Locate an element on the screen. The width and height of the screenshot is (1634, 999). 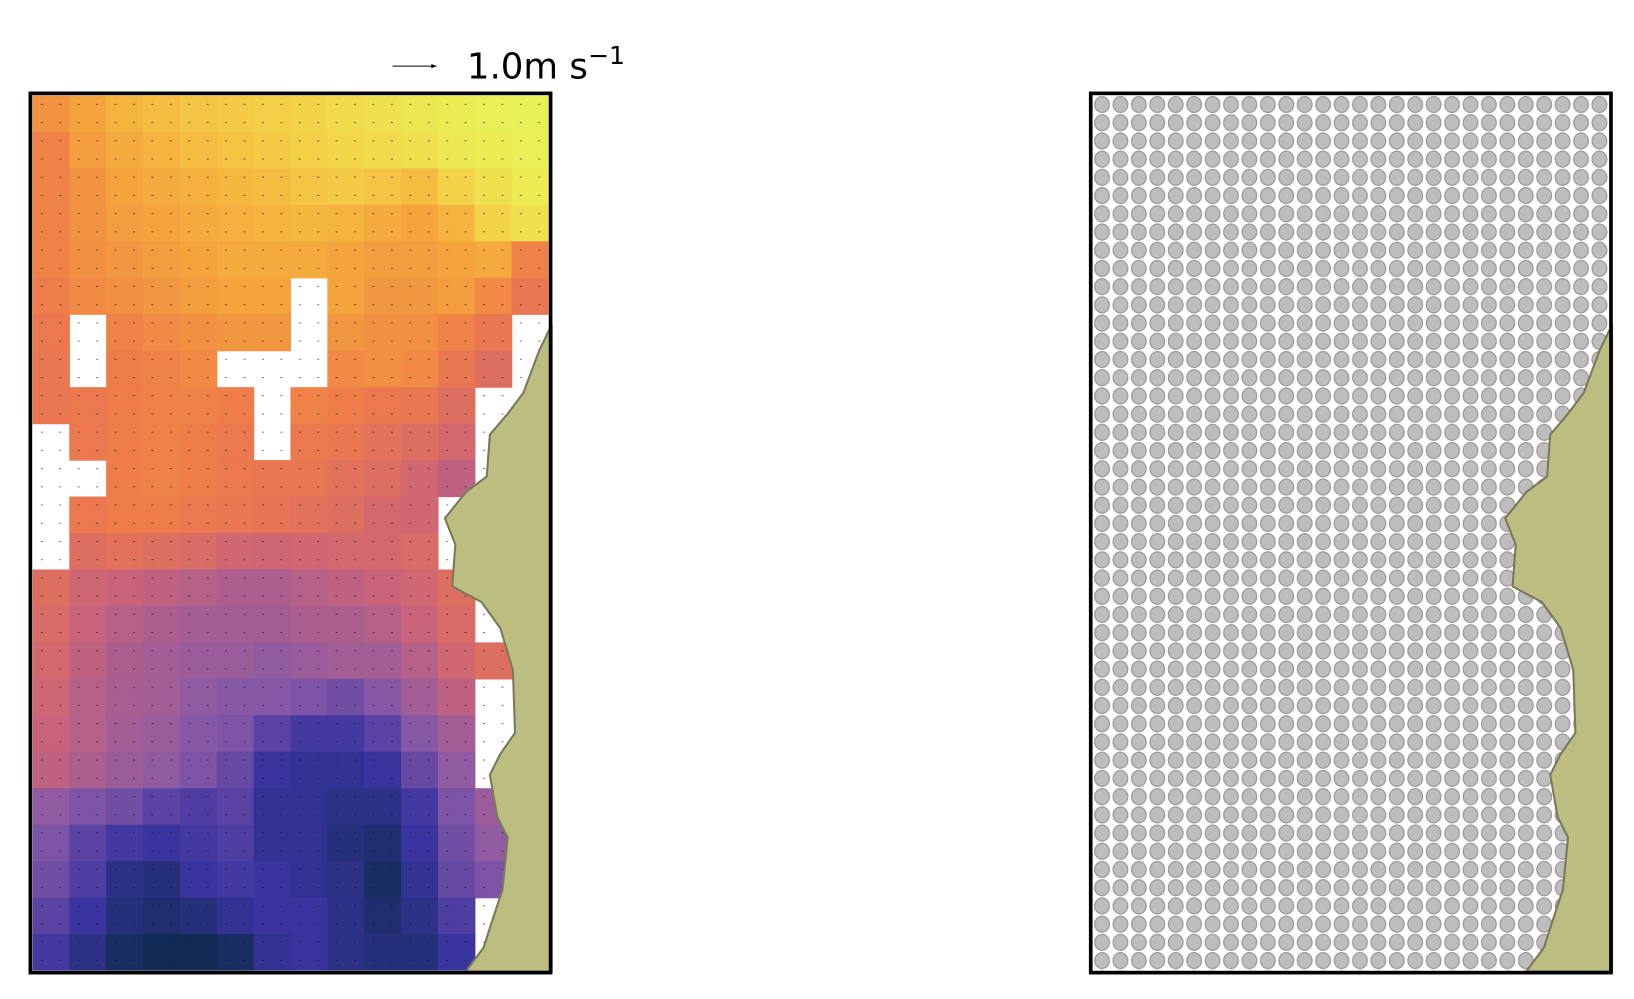
quiver-key: 1.0m s−1 is located at coordinates (508, 64).